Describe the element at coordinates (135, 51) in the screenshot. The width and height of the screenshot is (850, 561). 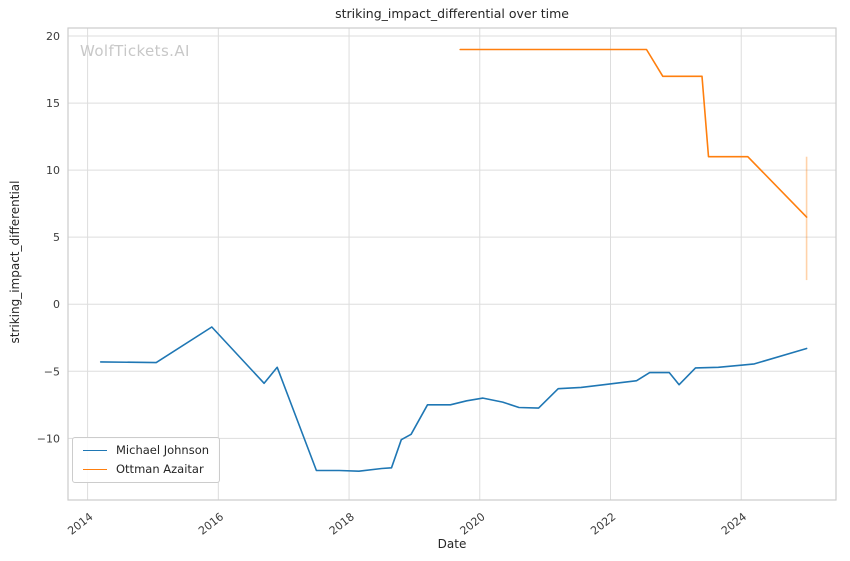
I see `watermark: WolfTickets.AI` at that location.